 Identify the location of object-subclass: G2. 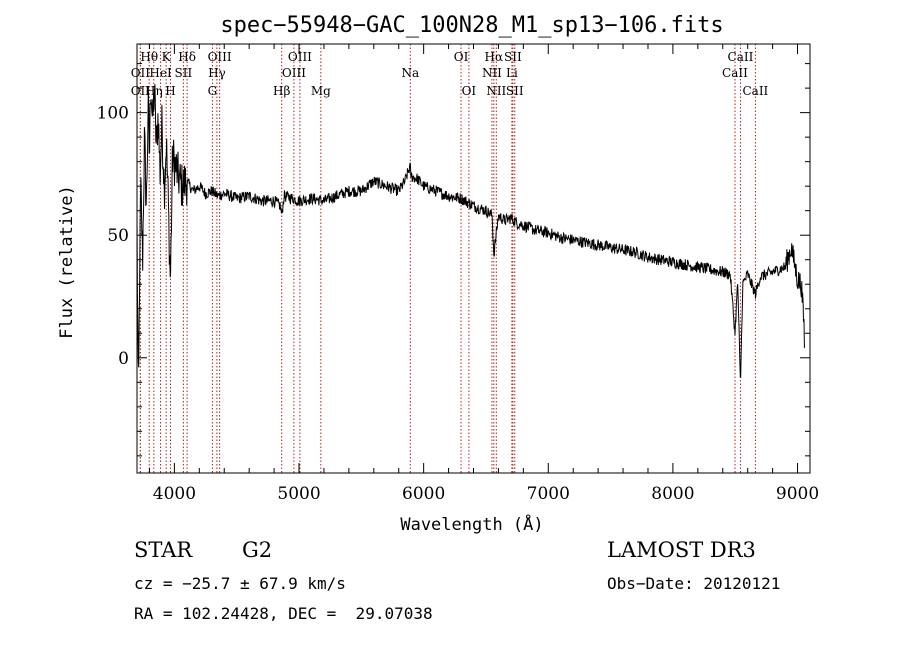
(257, 550).